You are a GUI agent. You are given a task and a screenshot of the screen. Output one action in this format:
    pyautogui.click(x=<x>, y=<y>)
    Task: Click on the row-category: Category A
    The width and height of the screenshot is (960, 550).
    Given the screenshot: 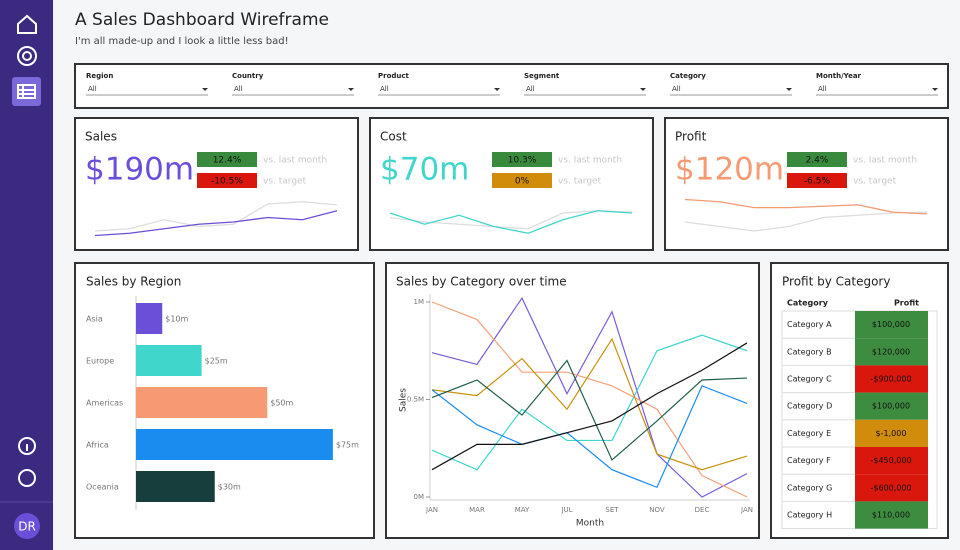 What is the action you would take?
    pyautogui.click(x=809, y=324)
    